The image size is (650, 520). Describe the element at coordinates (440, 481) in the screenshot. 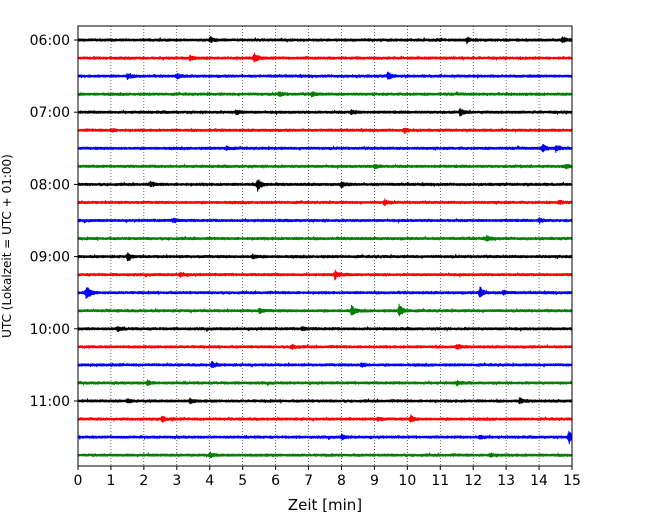

I see `x-tick-label-11: 11` at that location.